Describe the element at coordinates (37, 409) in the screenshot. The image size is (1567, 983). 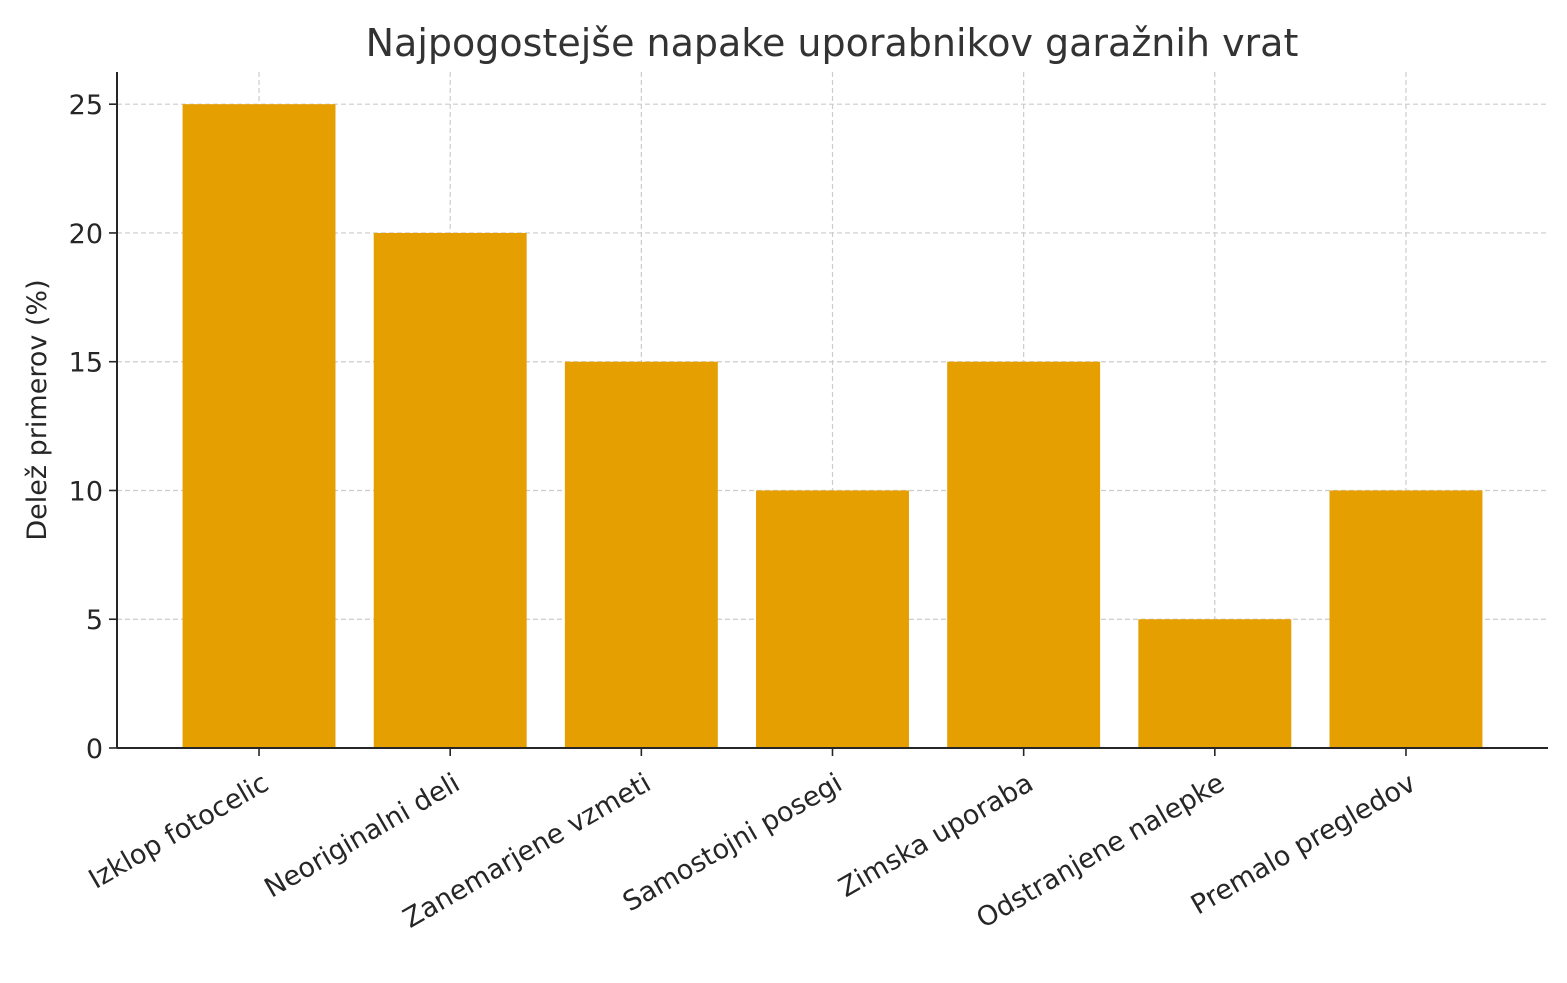
I see `y-axis-label: Delež primerov (%)` at that location.